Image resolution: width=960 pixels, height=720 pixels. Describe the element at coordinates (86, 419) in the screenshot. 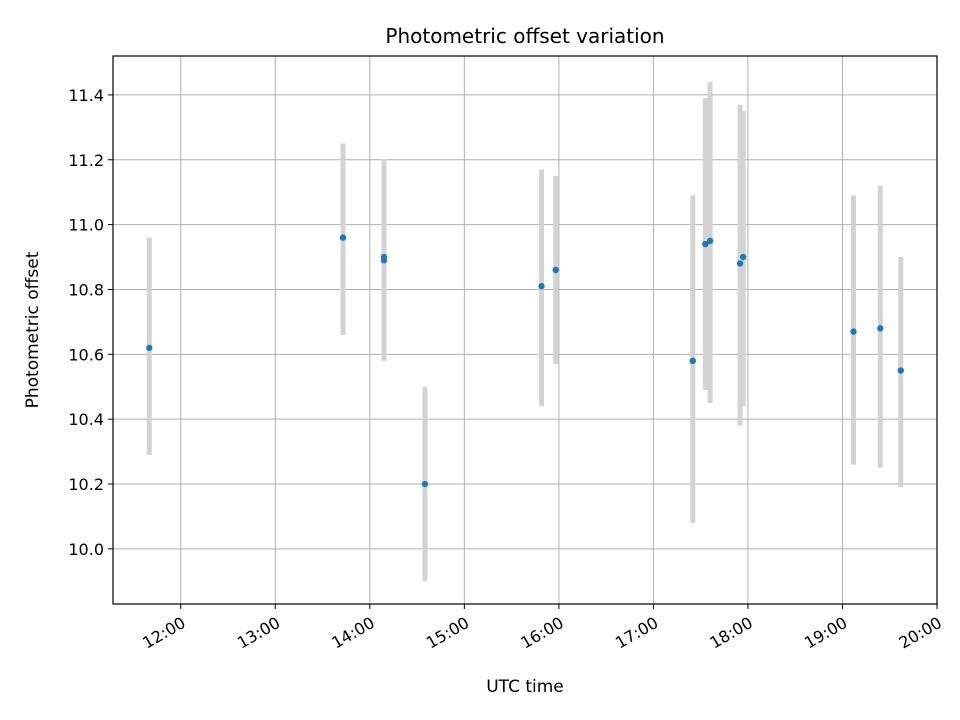

I see `y-tick-label: 10.4` at that location.